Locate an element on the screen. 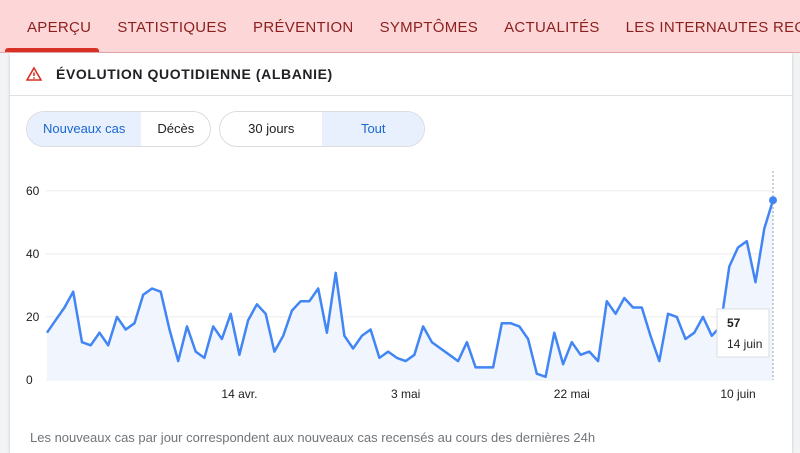 The width and height of the screenshot is (800, 453). x-tick-label: 3 mai is located at coordinates (405, 394).